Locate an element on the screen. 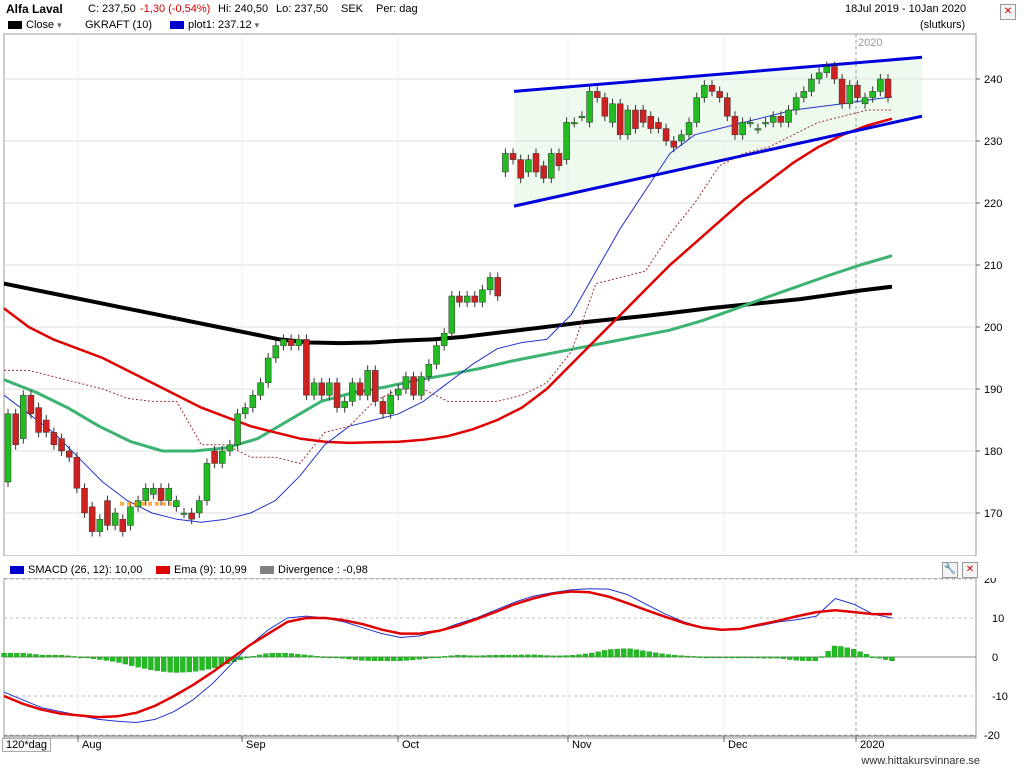  y-tick-label: 210 is located at coordinates (993, 266).